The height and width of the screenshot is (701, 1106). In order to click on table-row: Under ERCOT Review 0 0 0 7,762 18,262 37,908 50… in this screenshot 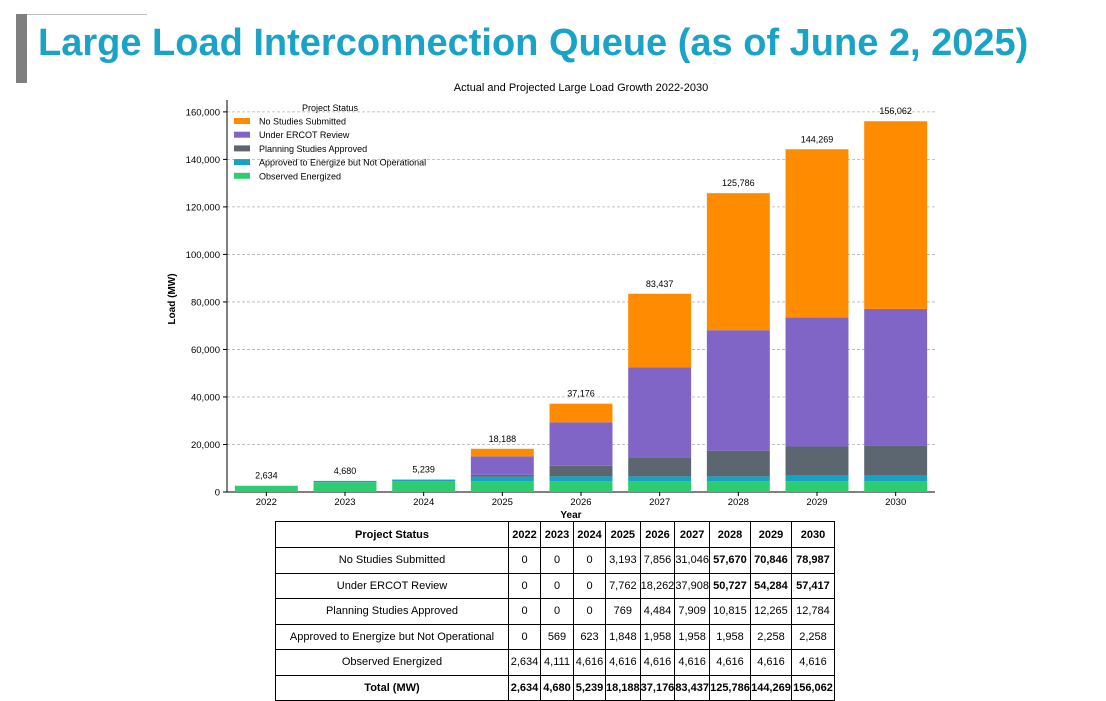, I will do `click(555, 585)`.